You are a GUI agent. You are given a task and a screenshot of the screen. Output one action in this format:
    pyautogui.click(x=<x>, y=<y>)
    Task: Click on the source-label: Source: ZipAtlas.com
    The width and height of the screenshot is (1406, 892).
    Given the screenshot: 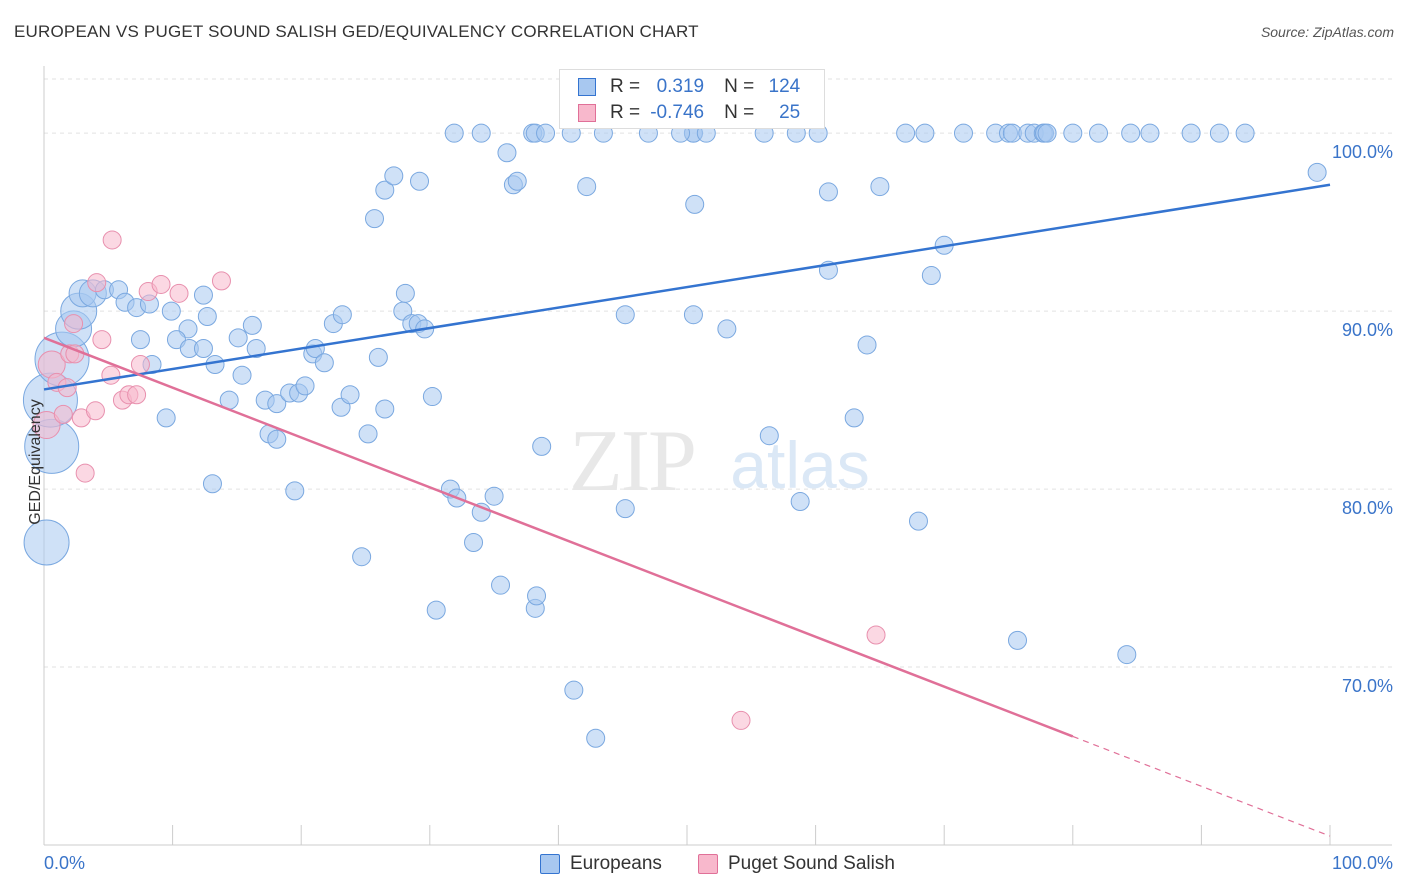 What is the action you would take?
    pyautogui.click(x=1327, y=32)
    